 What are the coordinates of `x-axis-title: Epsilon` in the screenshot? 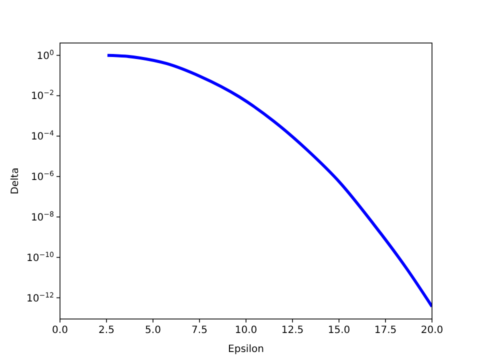 It's located at (246, 349).